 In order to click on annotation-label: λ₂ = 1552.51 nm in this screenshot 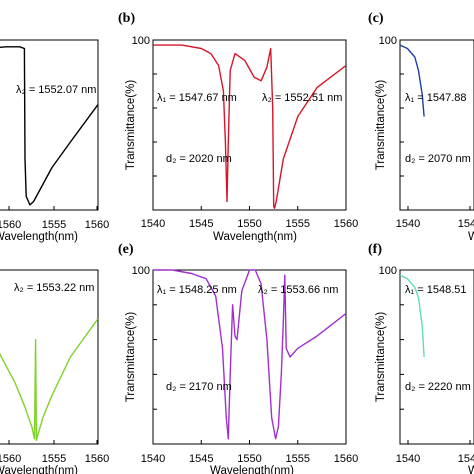, I will do `click(302, 98)`.